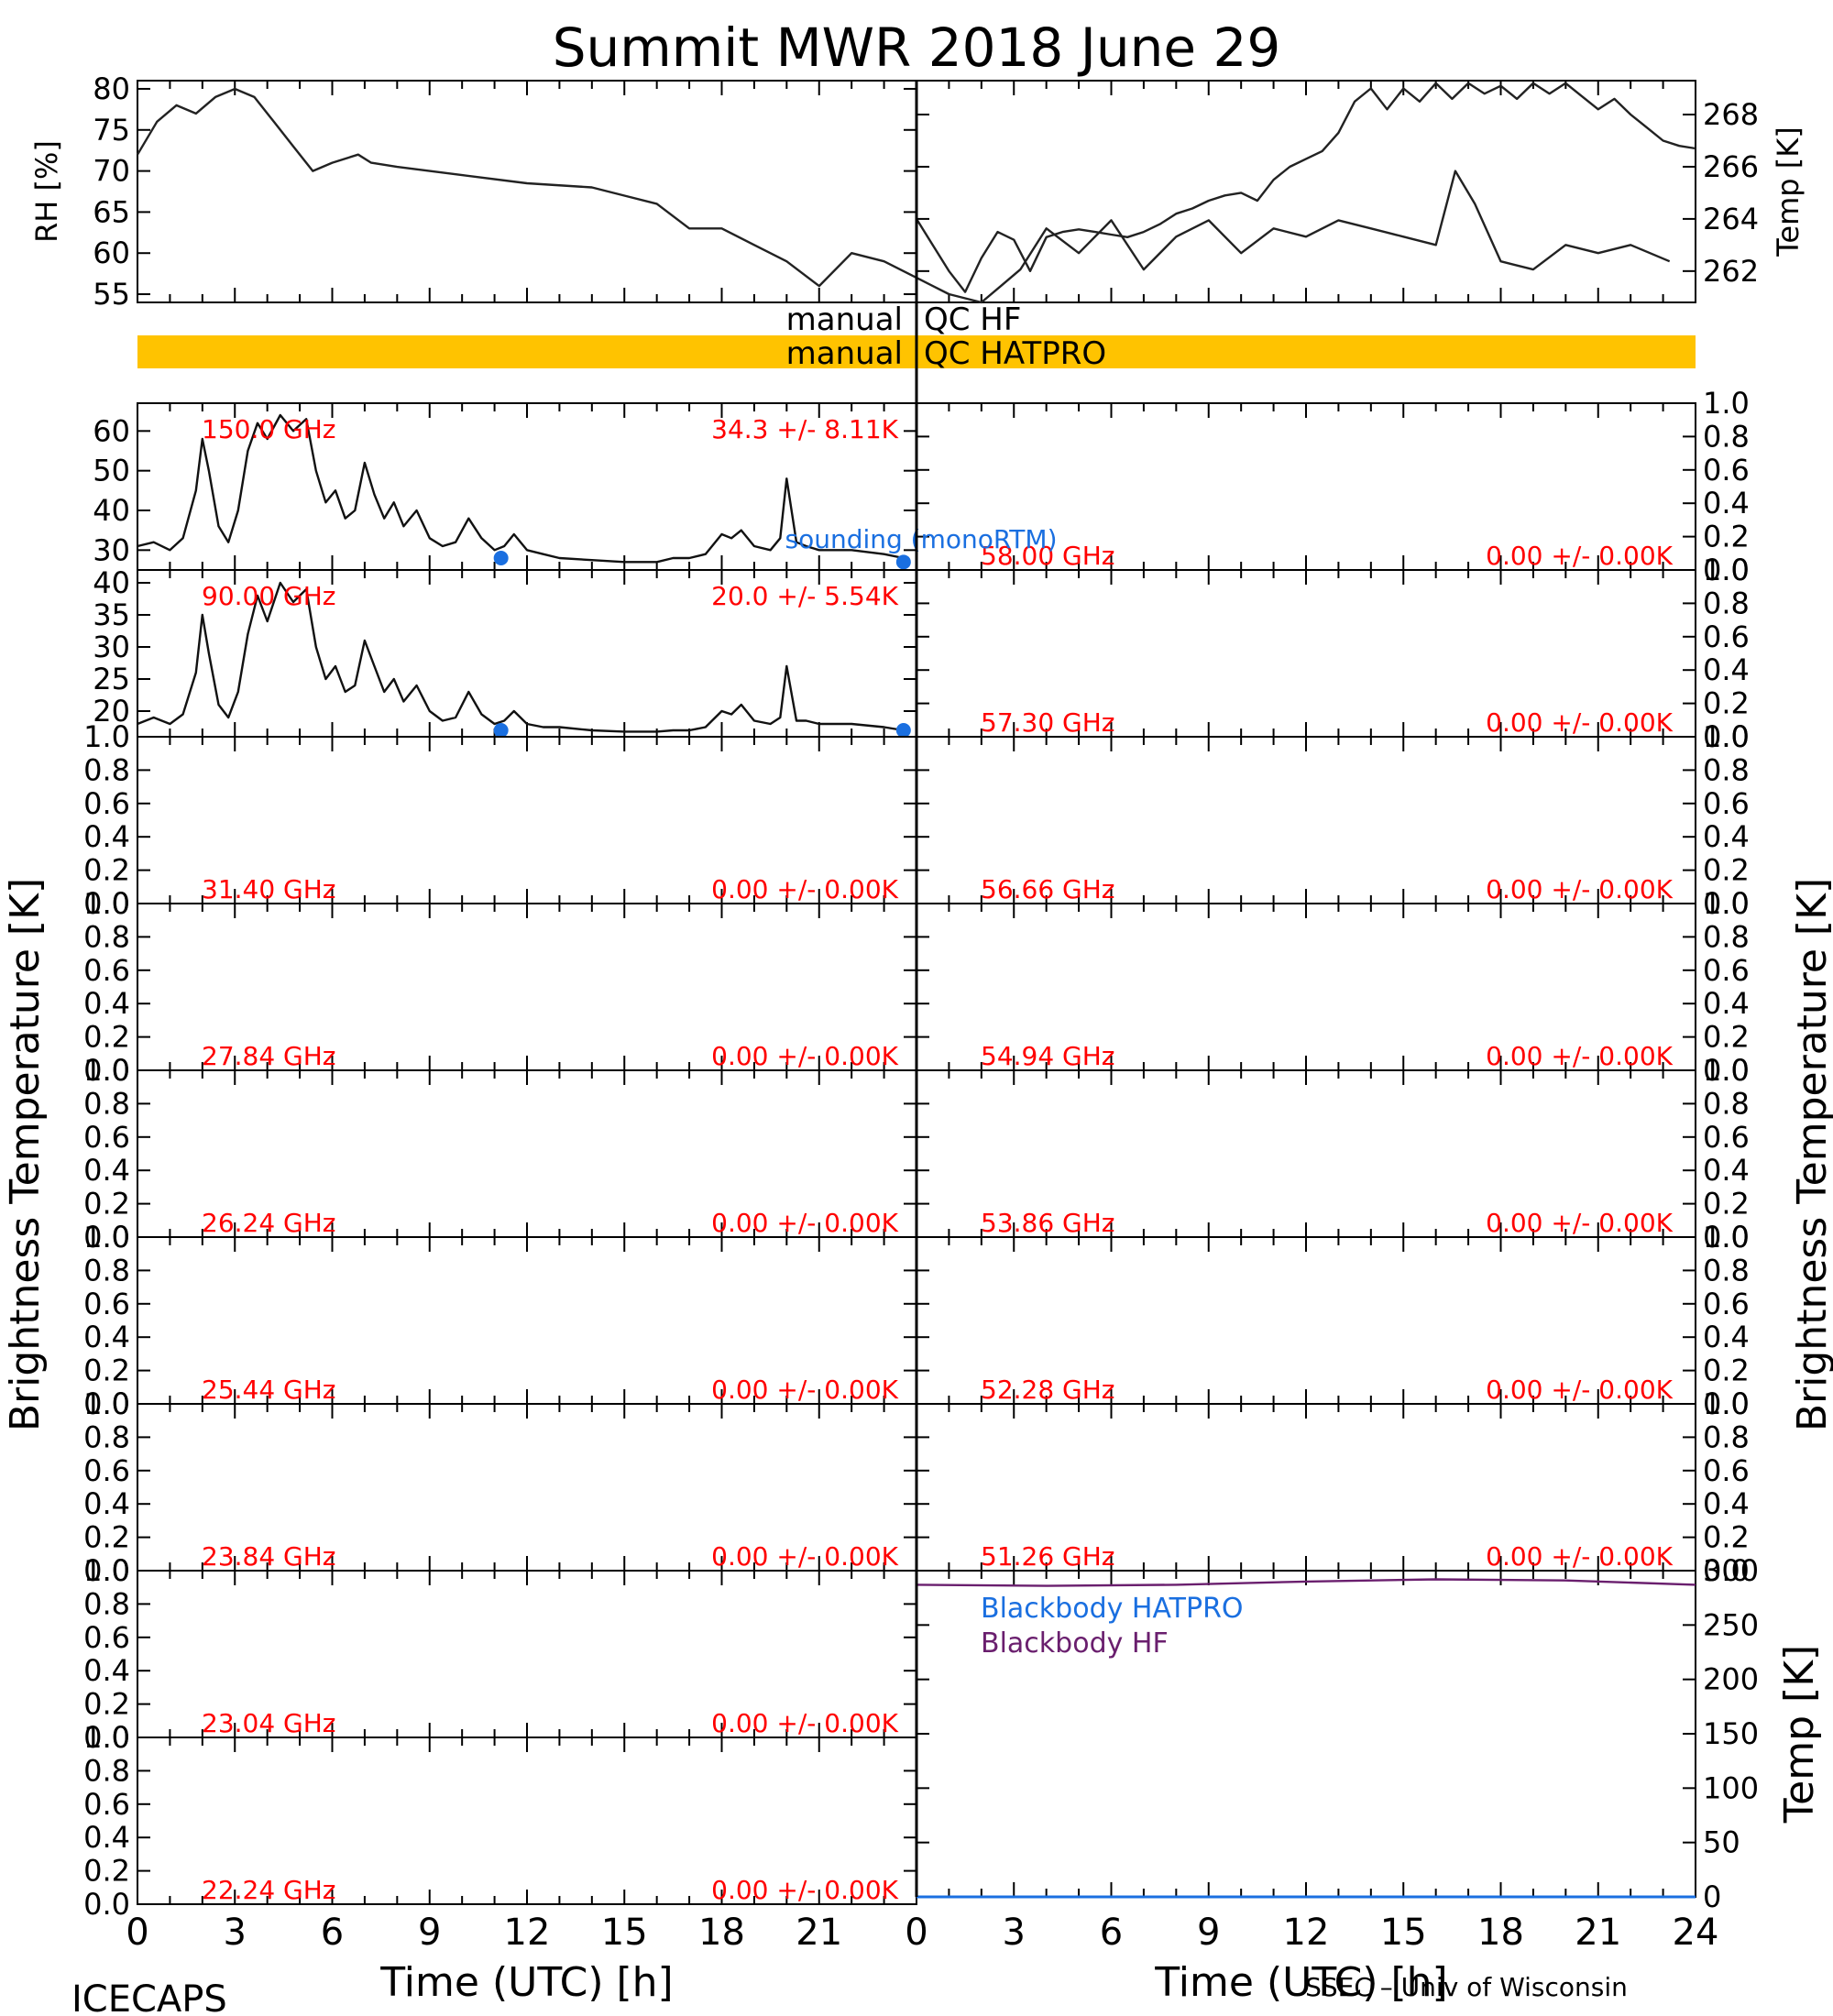 The image size is (1833, 2016). Describe the element at coordinates (149, 1997) in the screenshot. I see `footer-left: ICECAPS` at that location.